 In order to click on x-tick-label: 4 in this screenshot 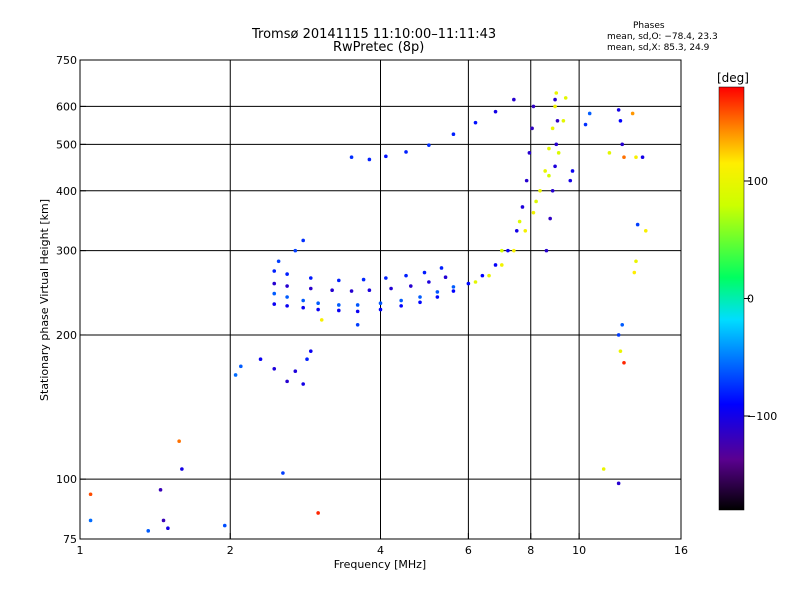, I will do `click(380, 550)`.